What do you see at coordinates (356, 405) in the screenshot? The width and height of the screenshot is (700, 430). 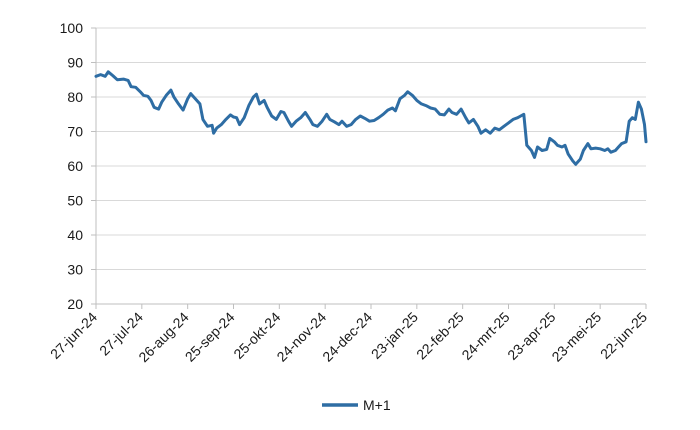 I see `legend: M+1` at bounding box center [356, 405].